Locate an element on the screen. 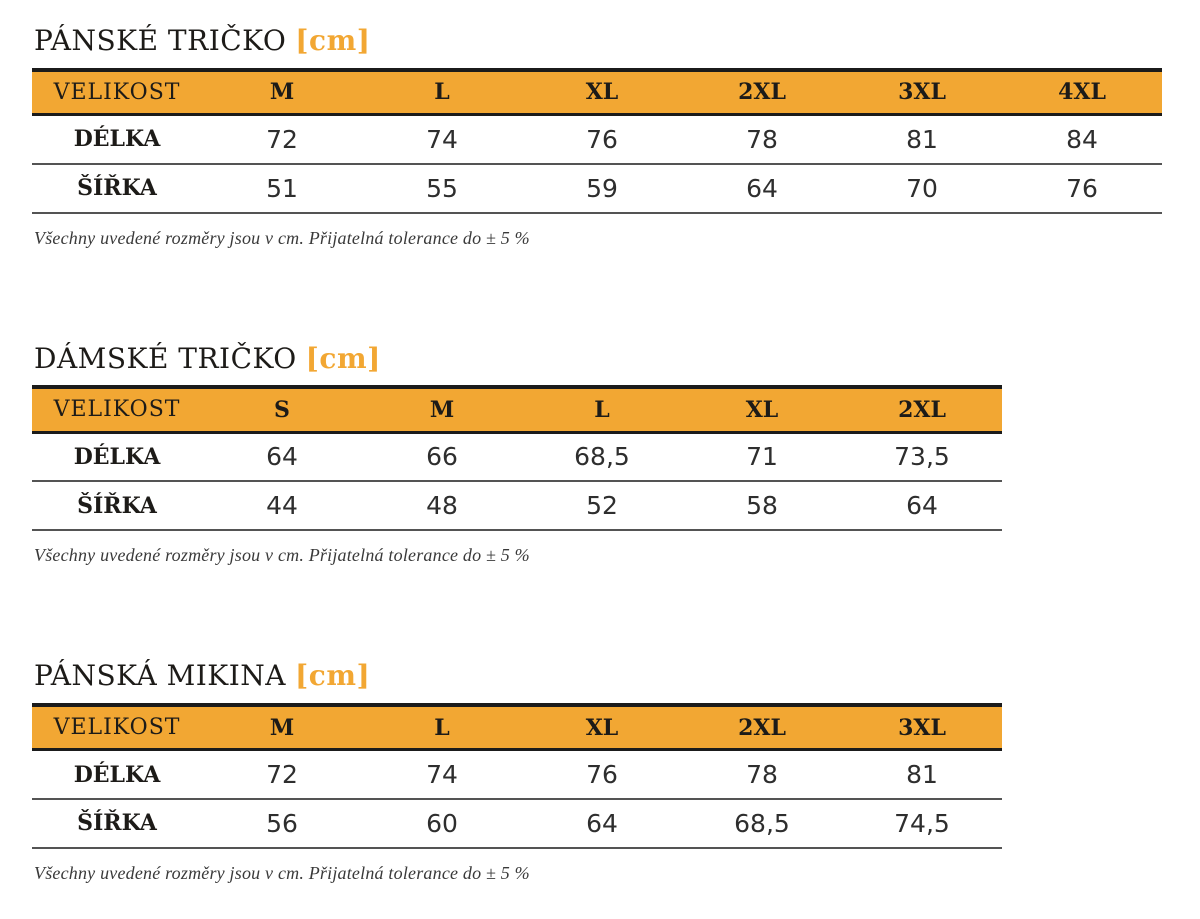 This screenshot has height=919, width=1200. section-title: PÁNSKÁ MIKINA [cm] is located at coordinates (601, 676).